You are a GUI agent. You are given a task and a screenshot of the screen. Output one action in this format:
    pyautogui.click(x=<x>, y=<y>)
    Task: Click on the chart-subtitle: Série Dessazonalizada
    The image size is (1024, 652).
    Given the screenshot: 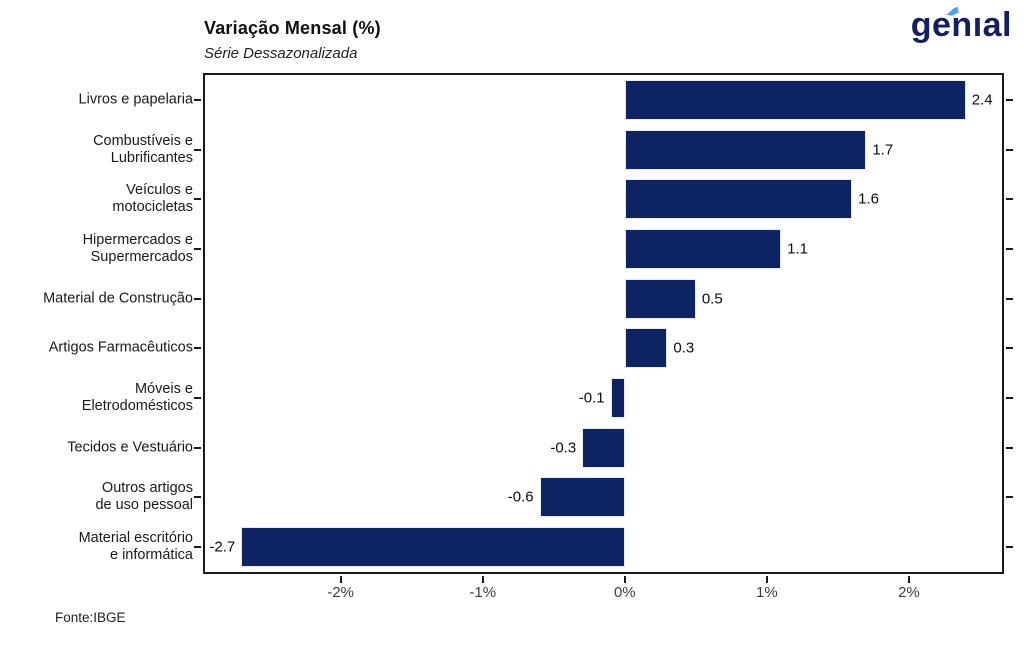 What is the action you would take?
    pyautogui.click(x=281, y=53)
    